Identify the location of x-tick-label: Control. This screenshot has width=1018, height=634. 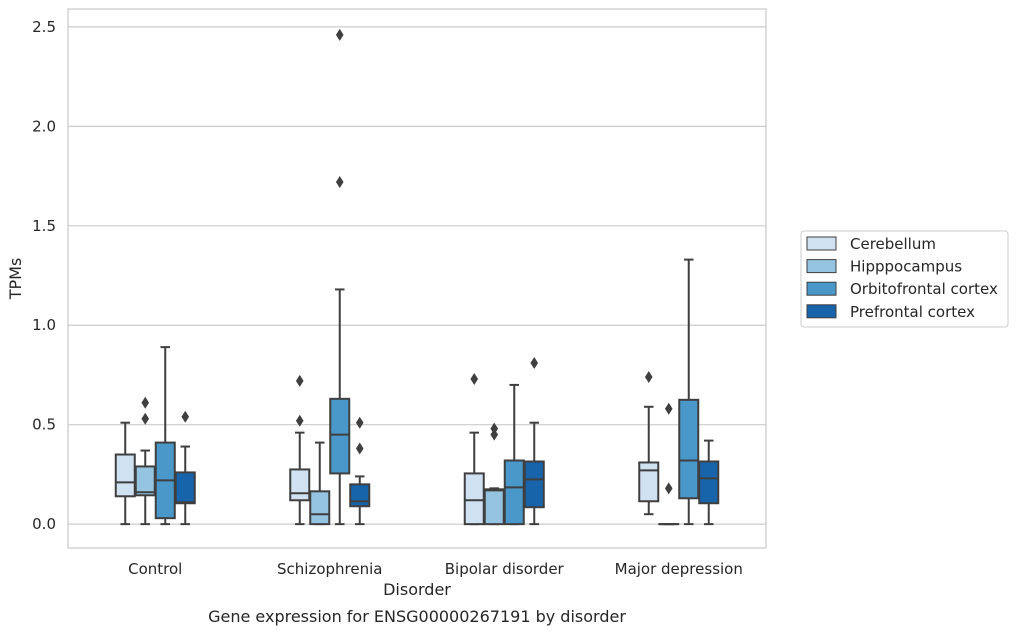
(155, 569).